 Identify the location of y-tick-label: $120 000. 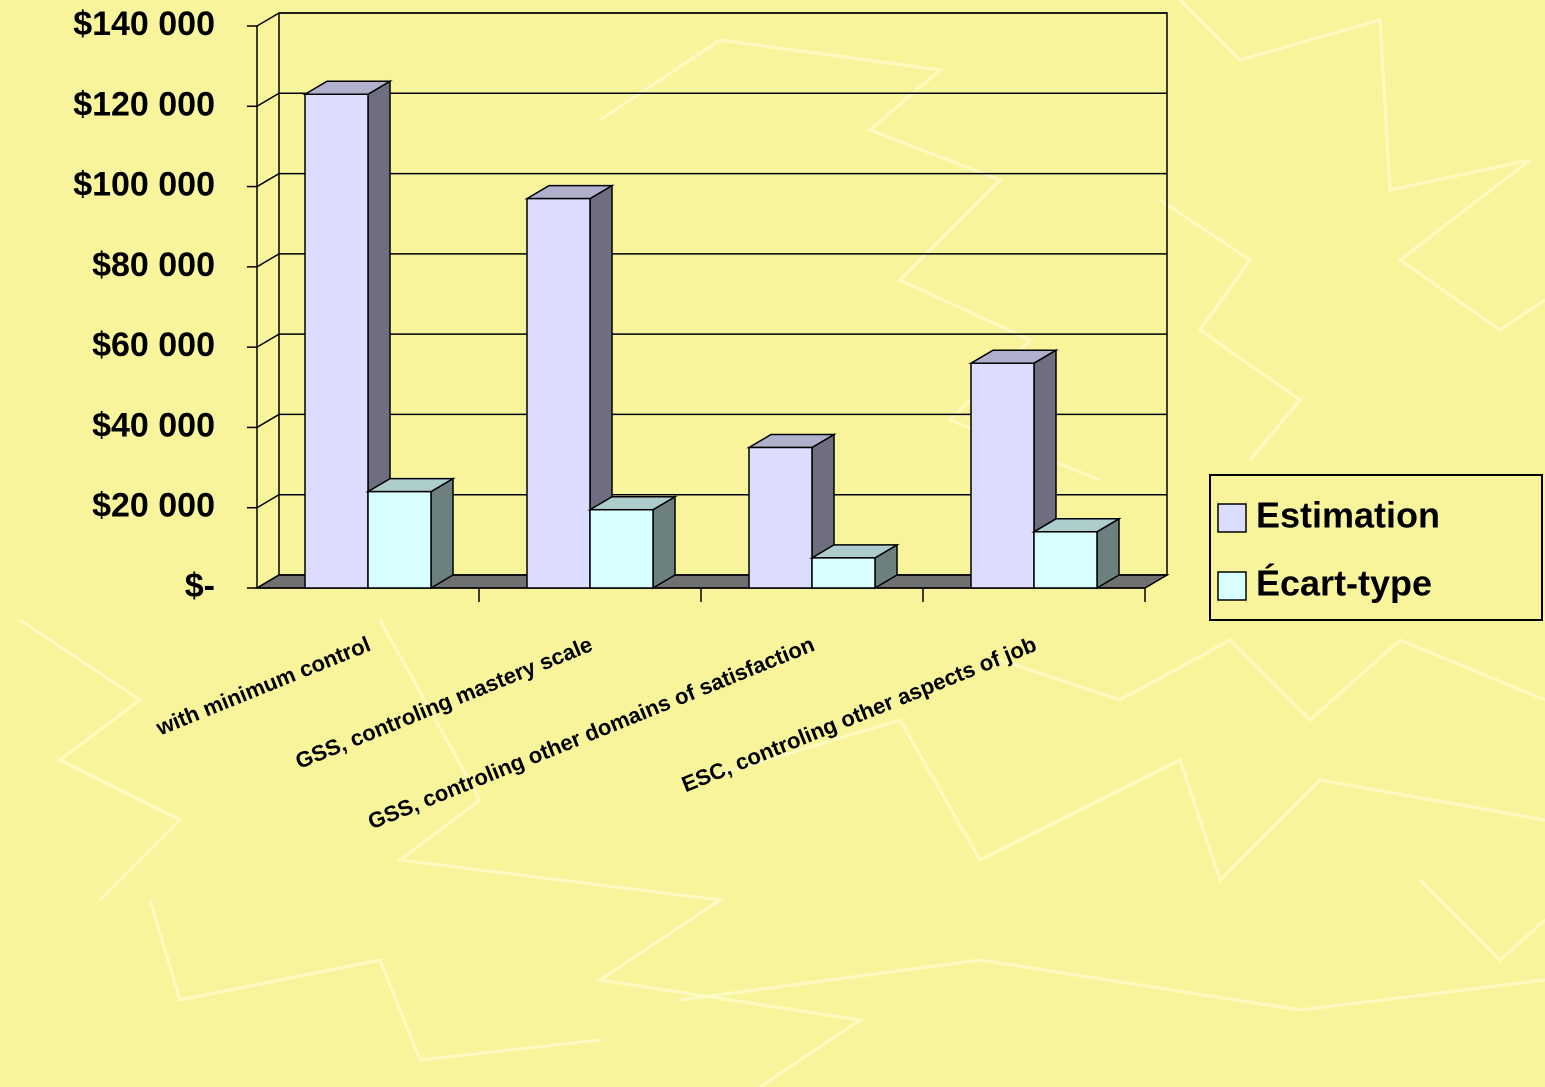
(144, 104).